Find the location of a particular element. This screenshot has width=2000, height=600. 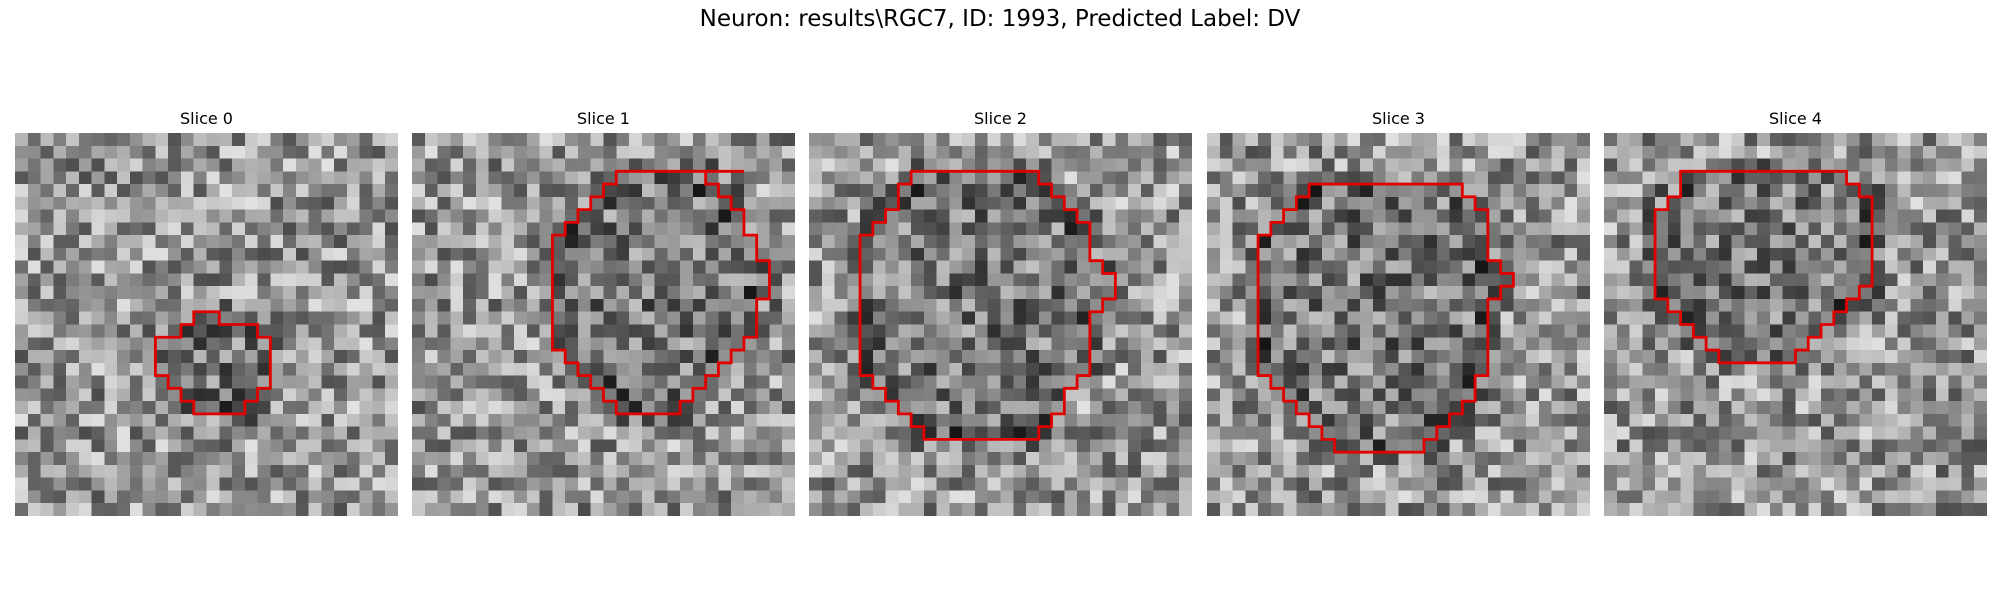

slice-title-3: Slice 3 is located at coordinates (1398, 118).